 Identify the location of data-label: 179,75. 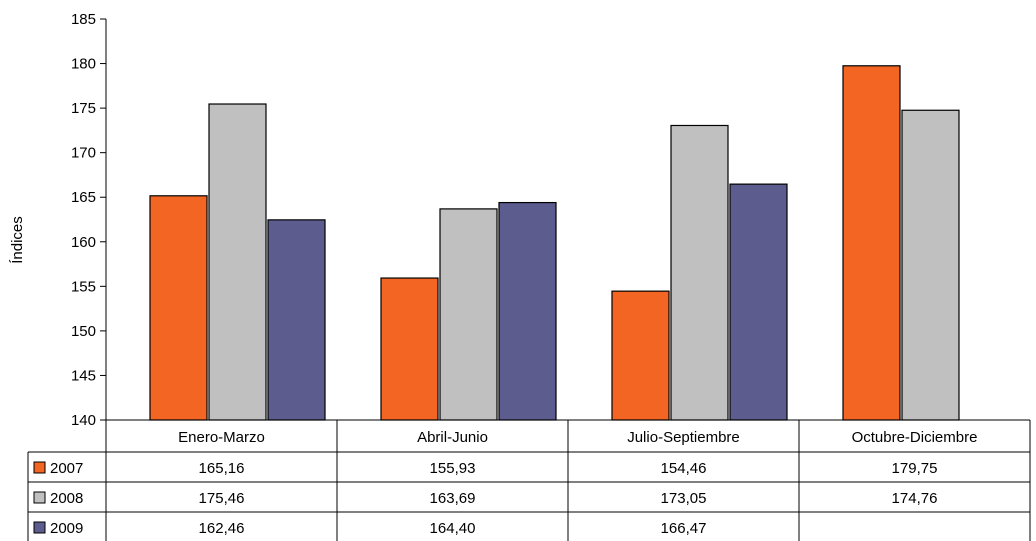
(915, 468).